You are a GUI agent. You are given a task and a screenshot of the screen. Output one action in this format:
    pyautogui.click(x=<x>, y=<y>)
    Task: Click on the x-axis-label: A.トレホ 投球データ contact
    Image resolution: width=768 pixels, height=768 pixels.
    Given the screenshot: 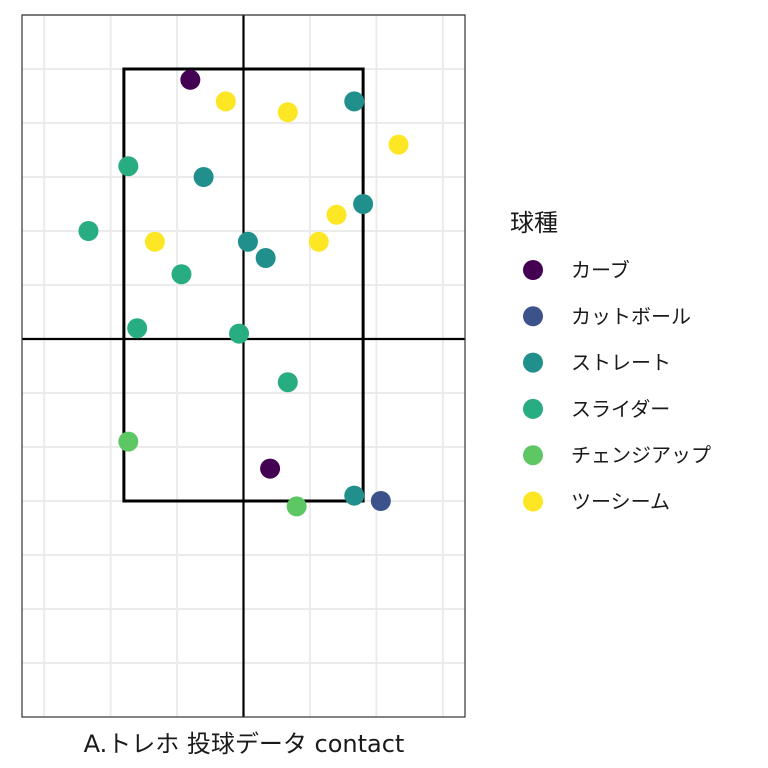 What is the action you would take?
    pyautogui.click(x=244, y=744)
    